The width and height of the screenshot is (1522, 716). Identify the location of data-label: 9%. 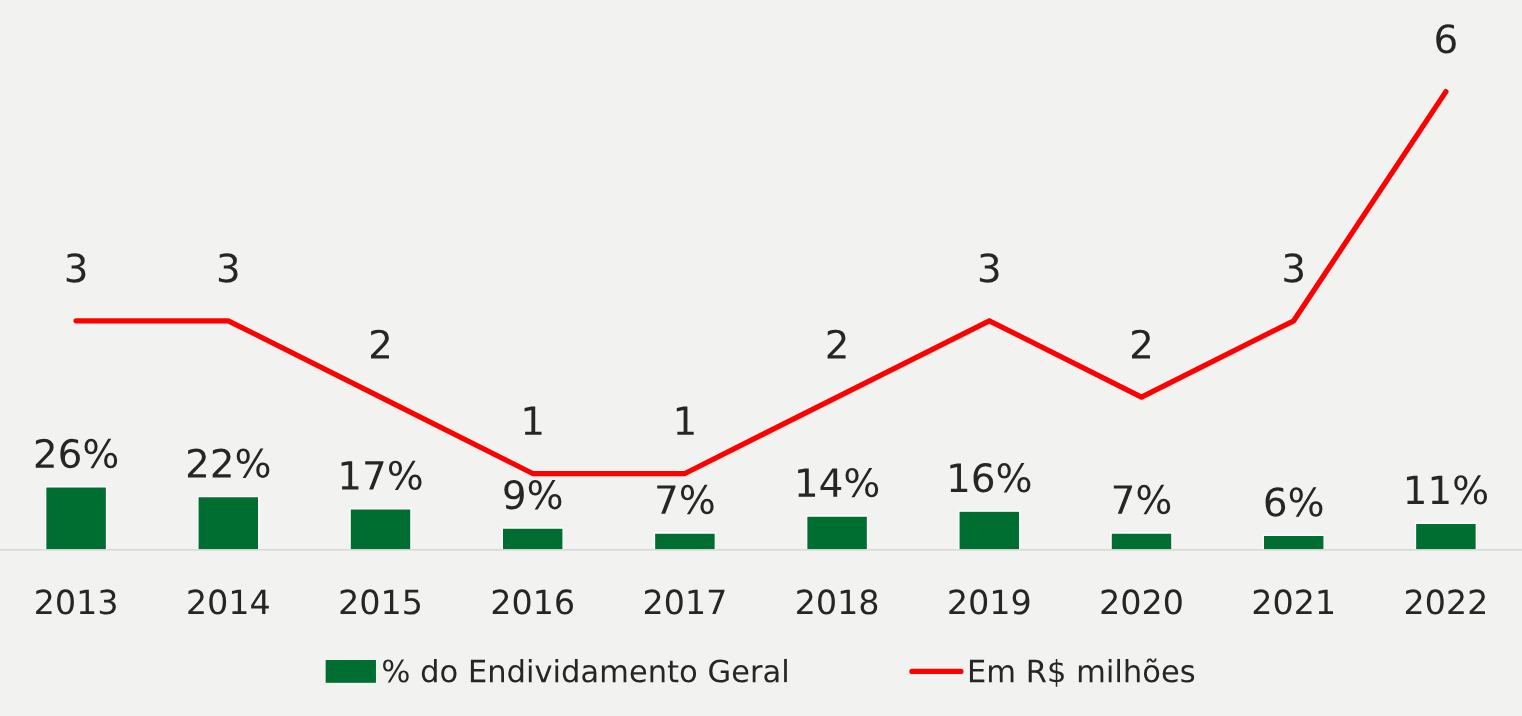
(533, 495).